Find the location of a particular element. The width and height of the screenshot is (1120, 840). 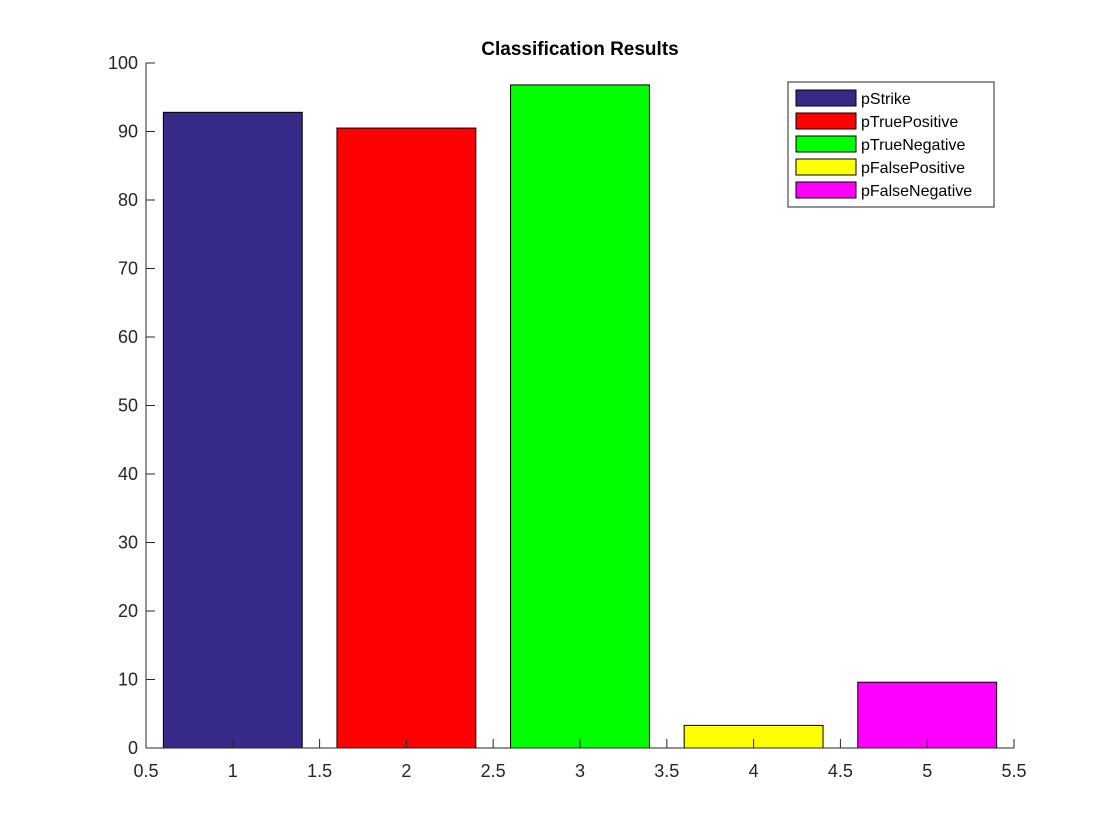

bar-pTrueNegative is located at coordinates (580, 416).